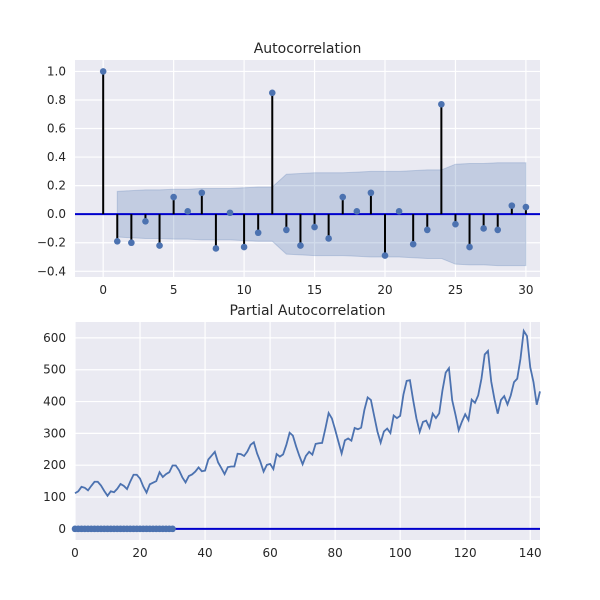  What do you see at coordinates (455, 290) in the screenshot?
I see `acf-x-tick-label: 25` at bounding box center [455, 290].